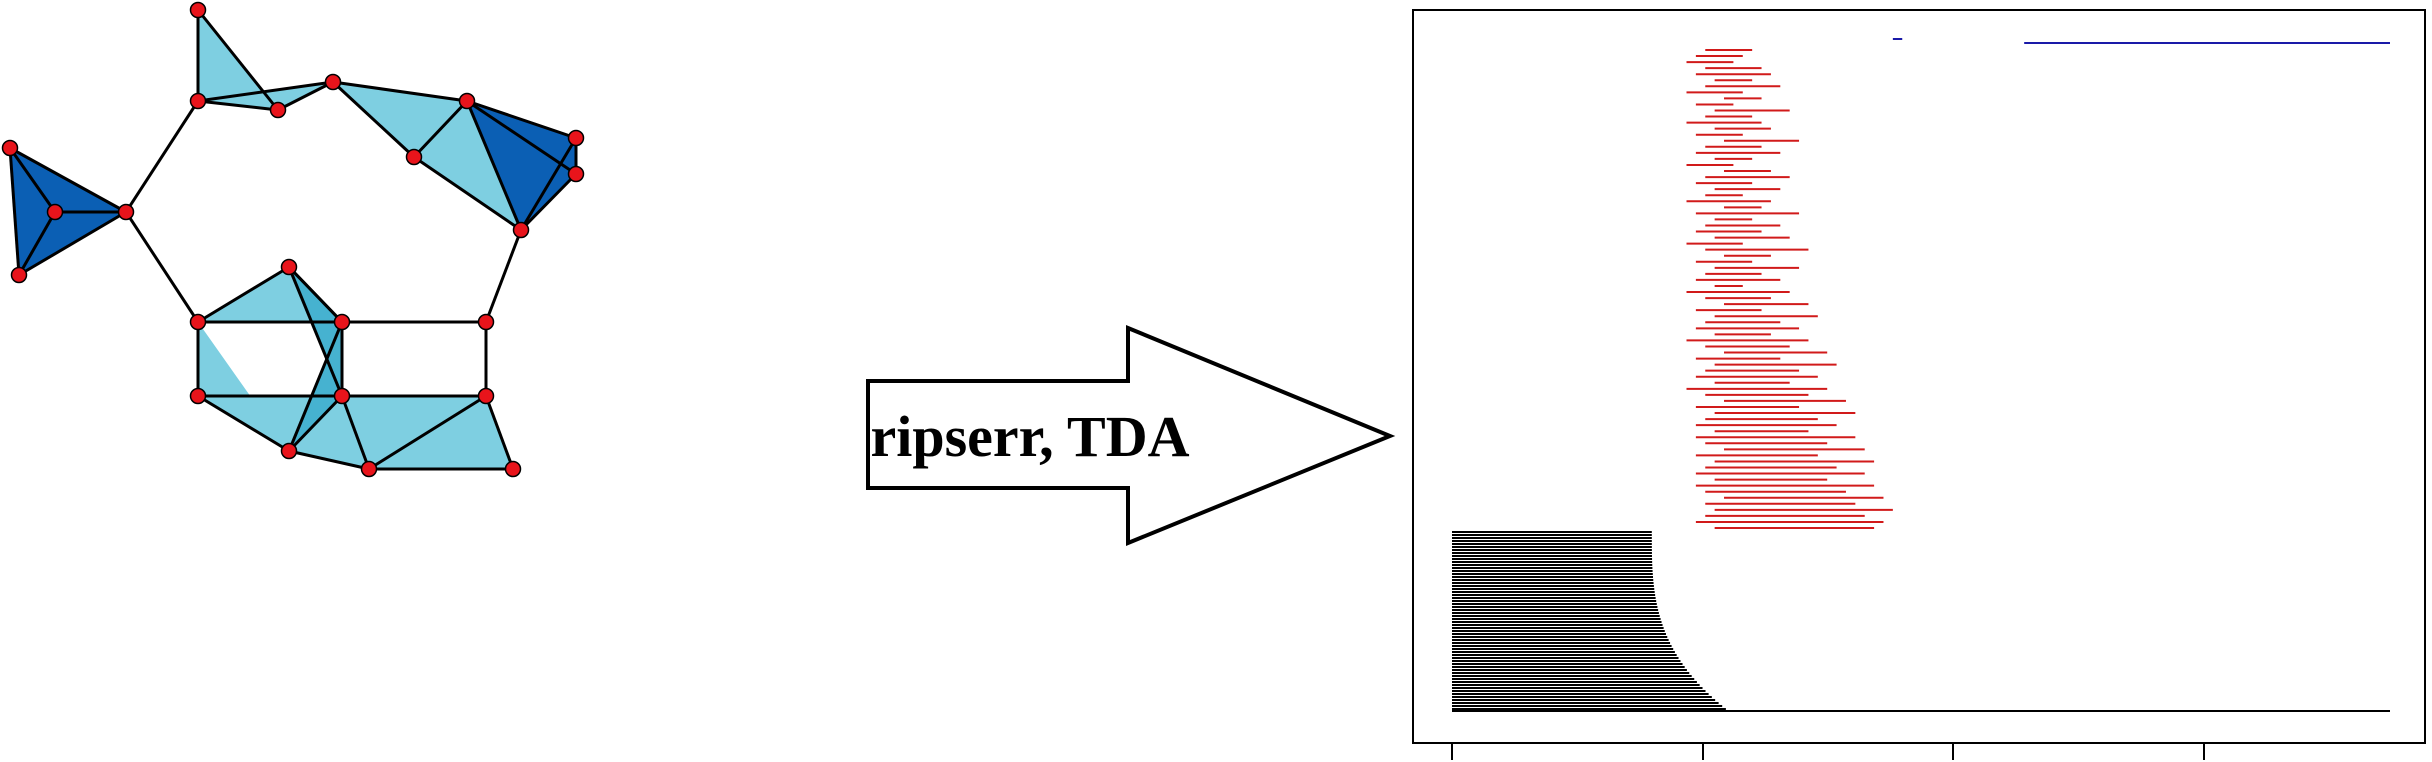 The image size is (2432, 762). Describe the element at coordinates (1030, 436) in the screenshot. I see `arrow-label: ripserr, TDA` at that location.